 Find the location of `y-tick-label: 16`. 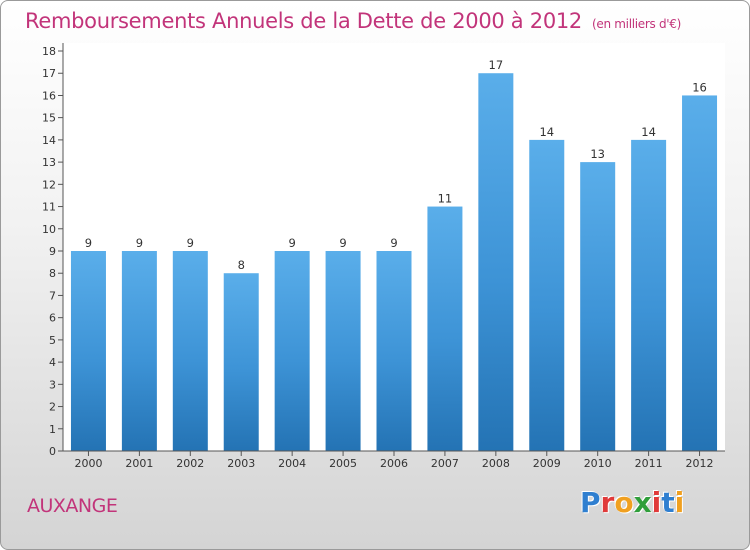

y-tick-label: 16 is located at coordinates (49, 95).